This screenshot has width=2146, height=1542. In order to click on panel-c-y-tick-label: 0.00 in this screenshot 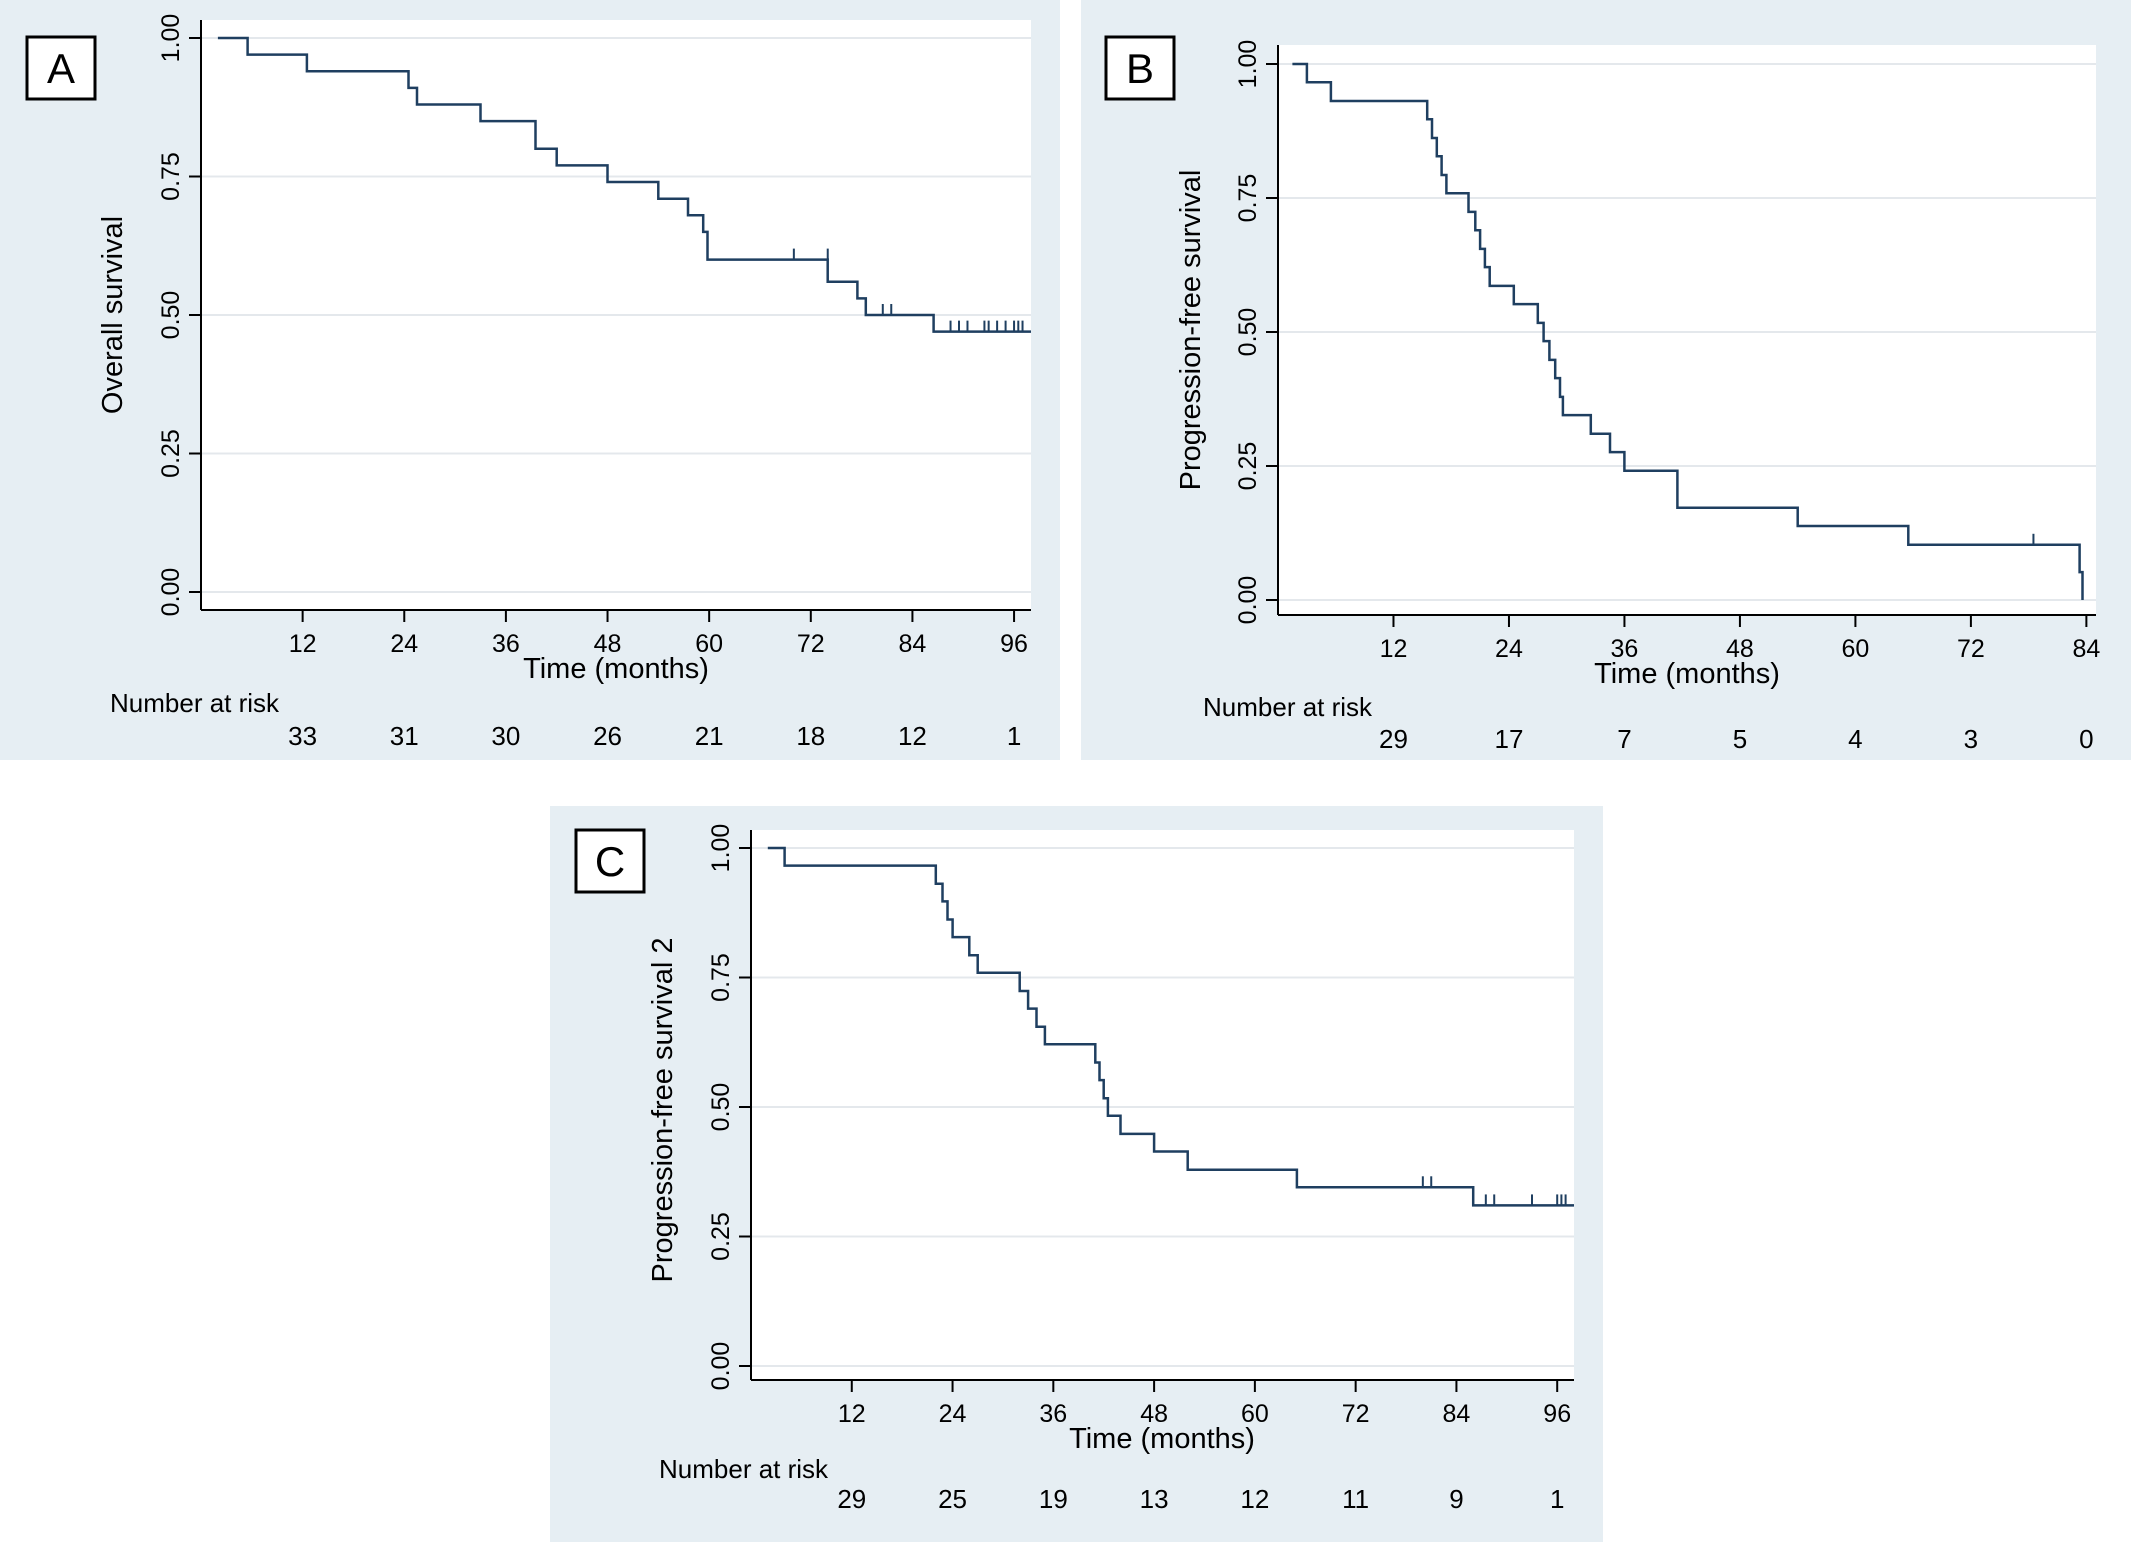, I will do `click(721, 1366)`.